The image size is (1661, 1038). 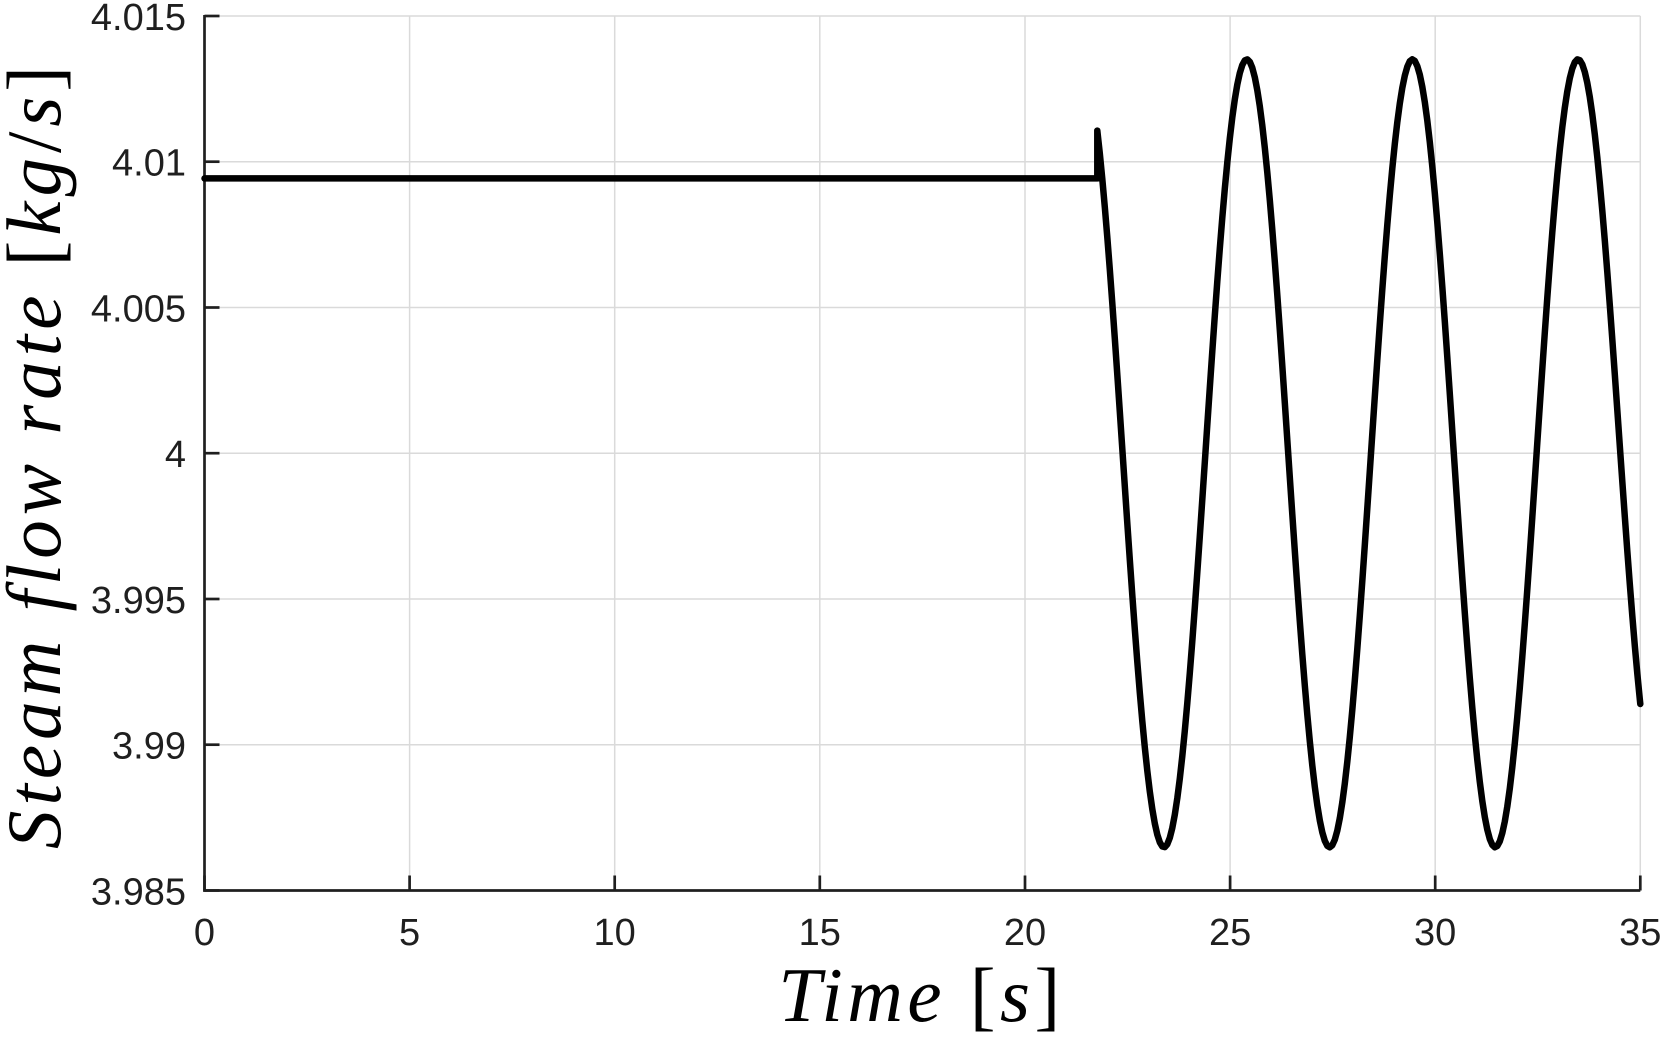 I want to click on svg-text: 35, so click(x=1640, y=933).